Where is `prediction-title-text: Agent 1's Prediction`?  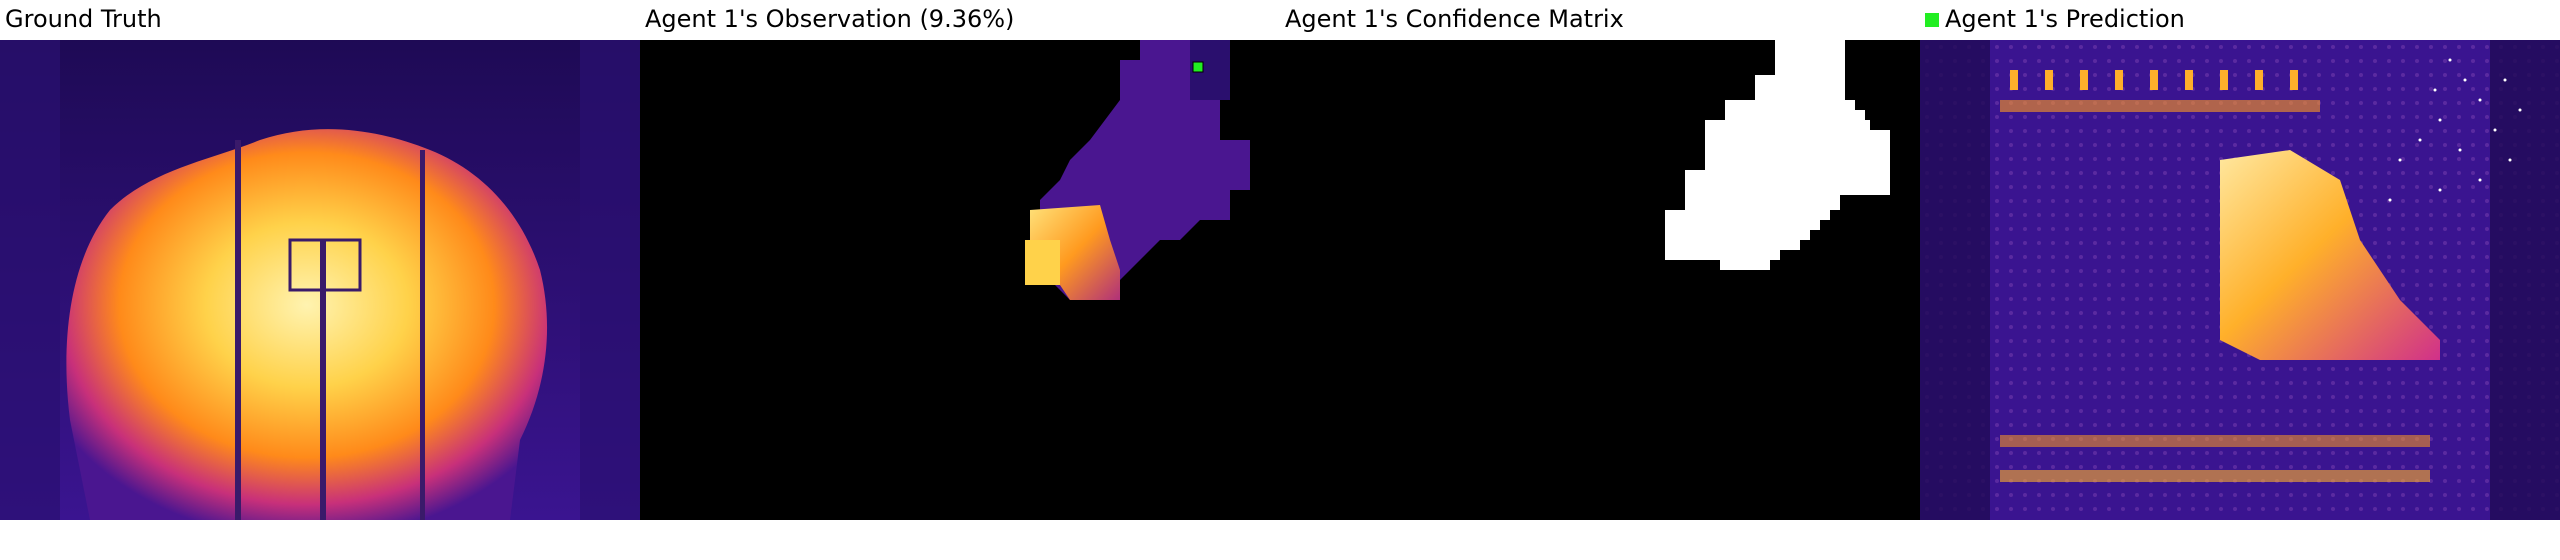
prediction-title-text: Agent 1's Prediction is located at coordinates (2065, 19).